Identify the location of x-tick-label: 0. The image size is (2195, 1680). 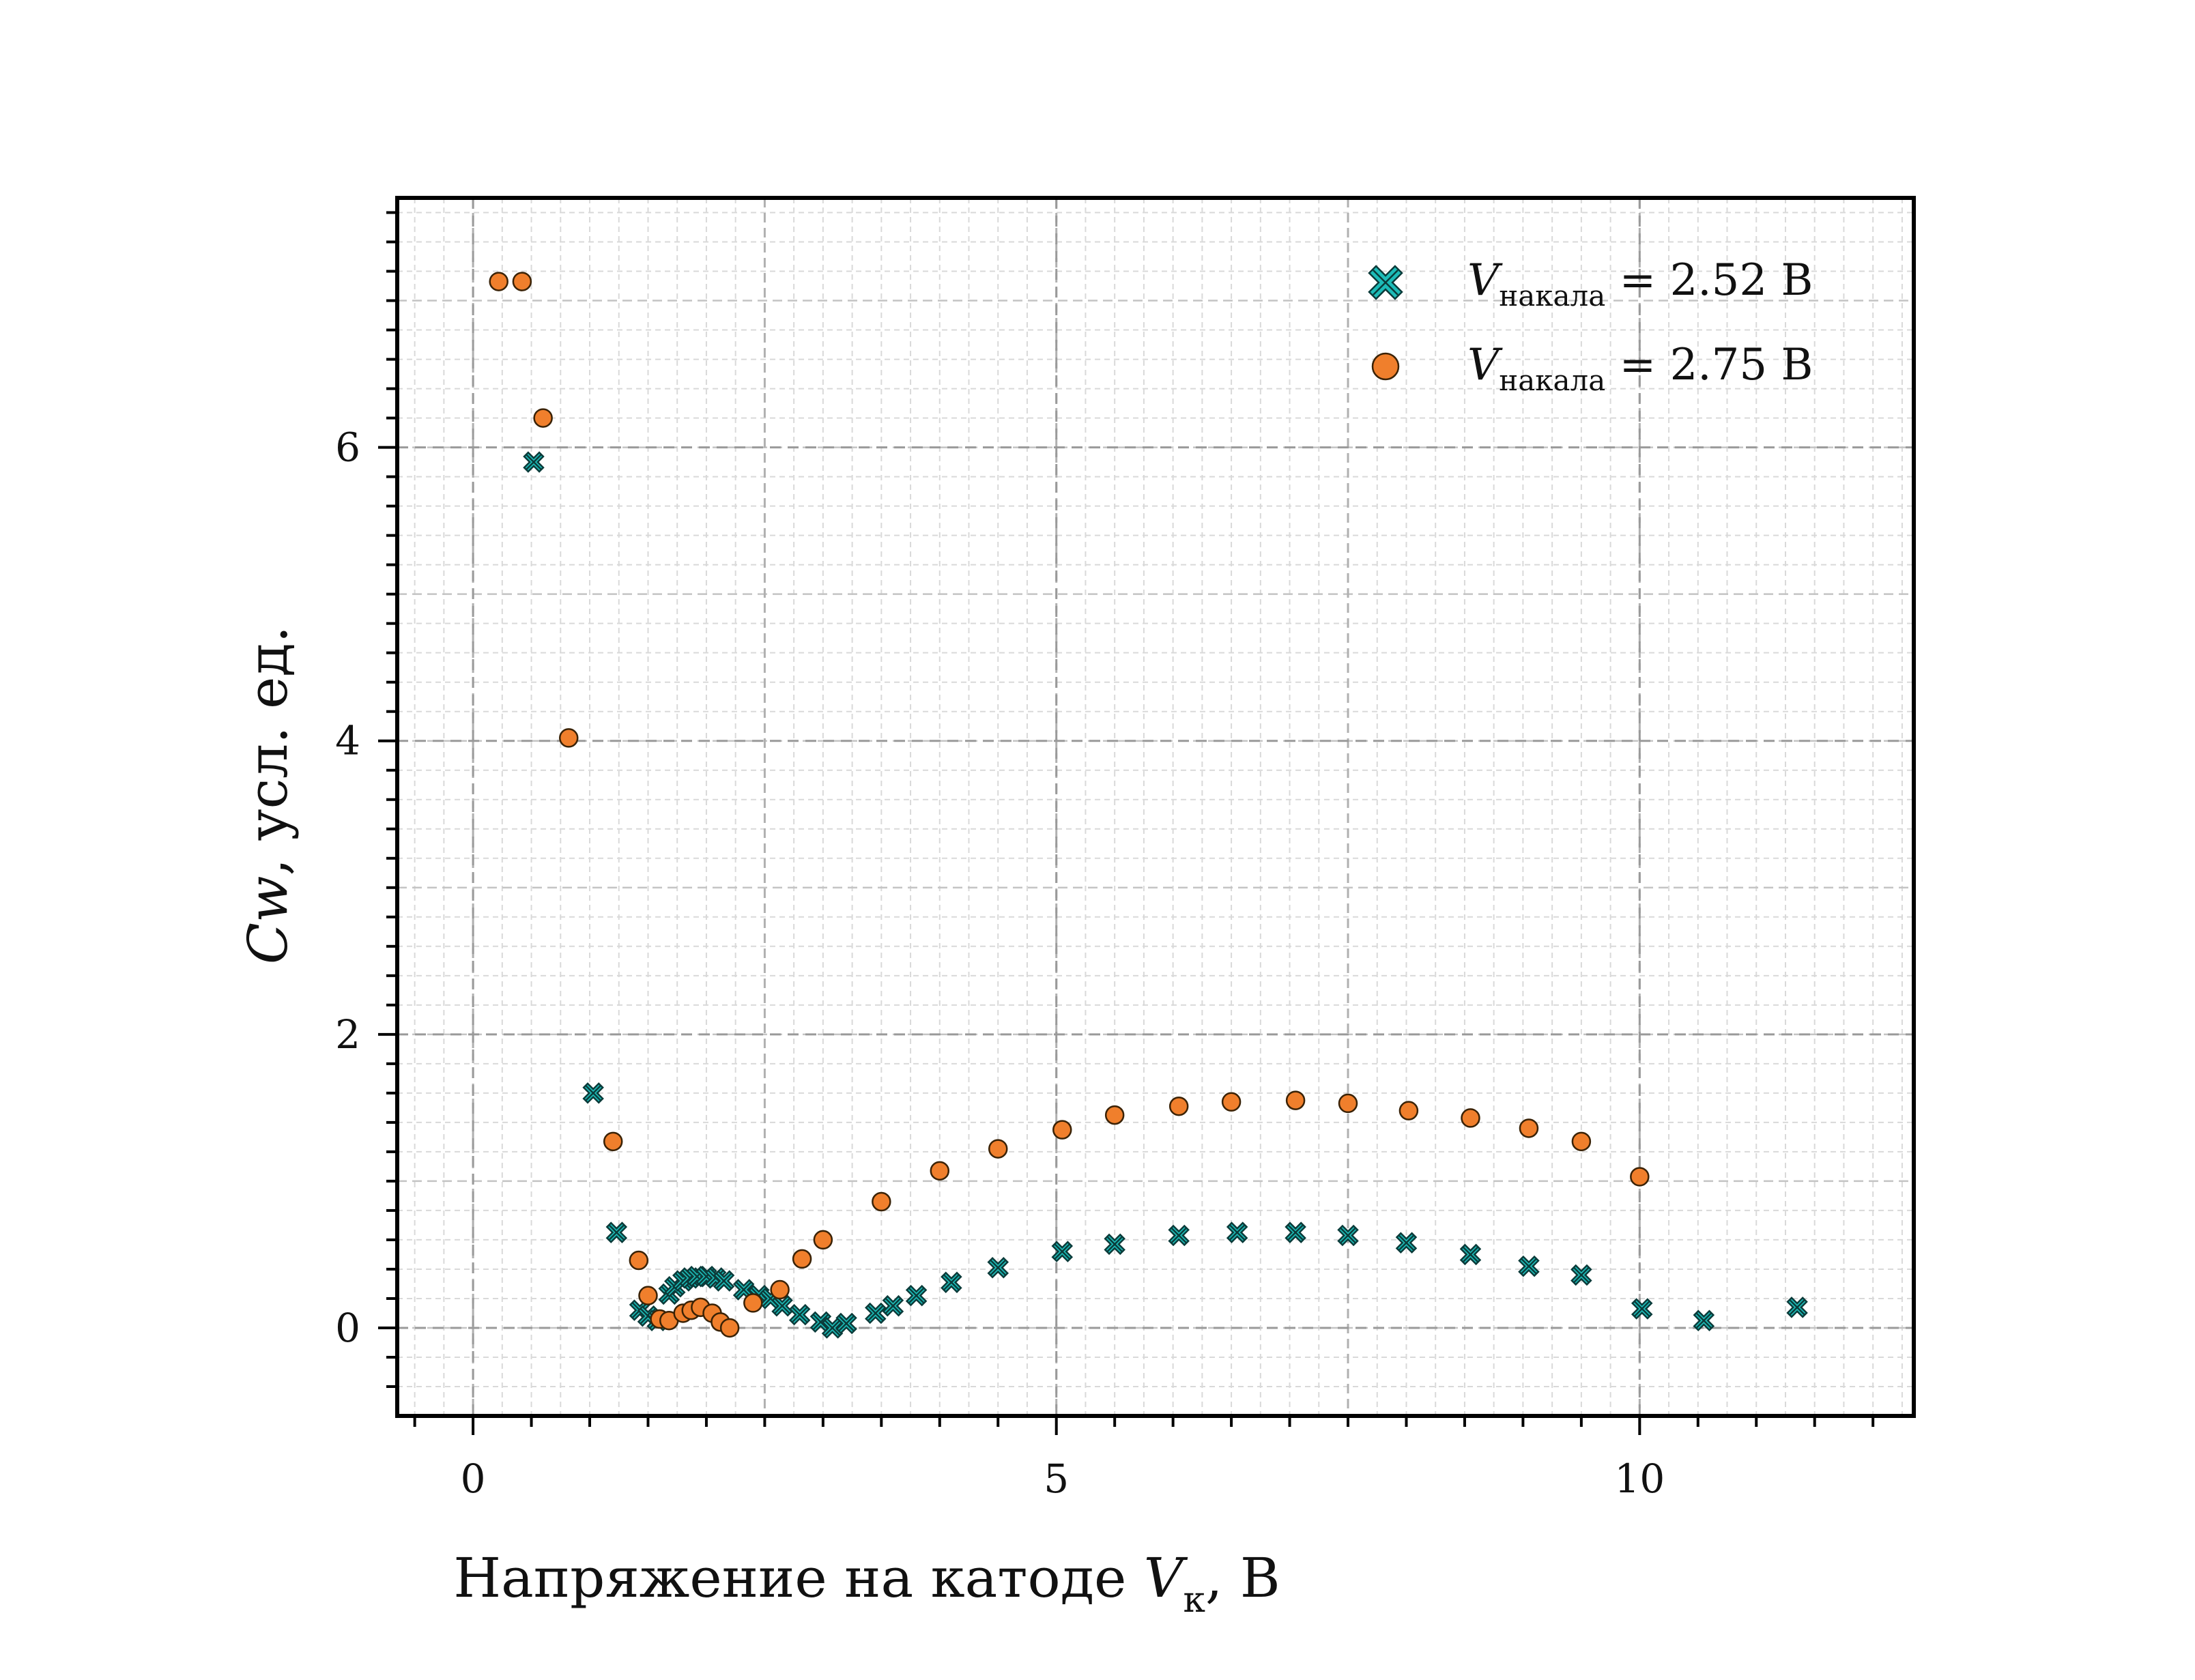
(474, 1478).